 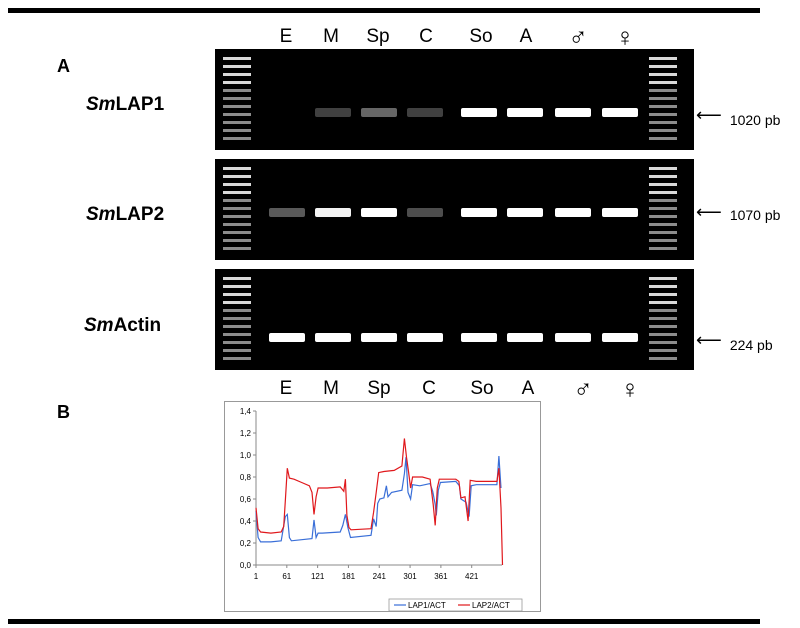 What do you see at coordinates (246, 565) in the screenshot?
I see `y-tick-label: 0,0` at bounding box center [246, 565].